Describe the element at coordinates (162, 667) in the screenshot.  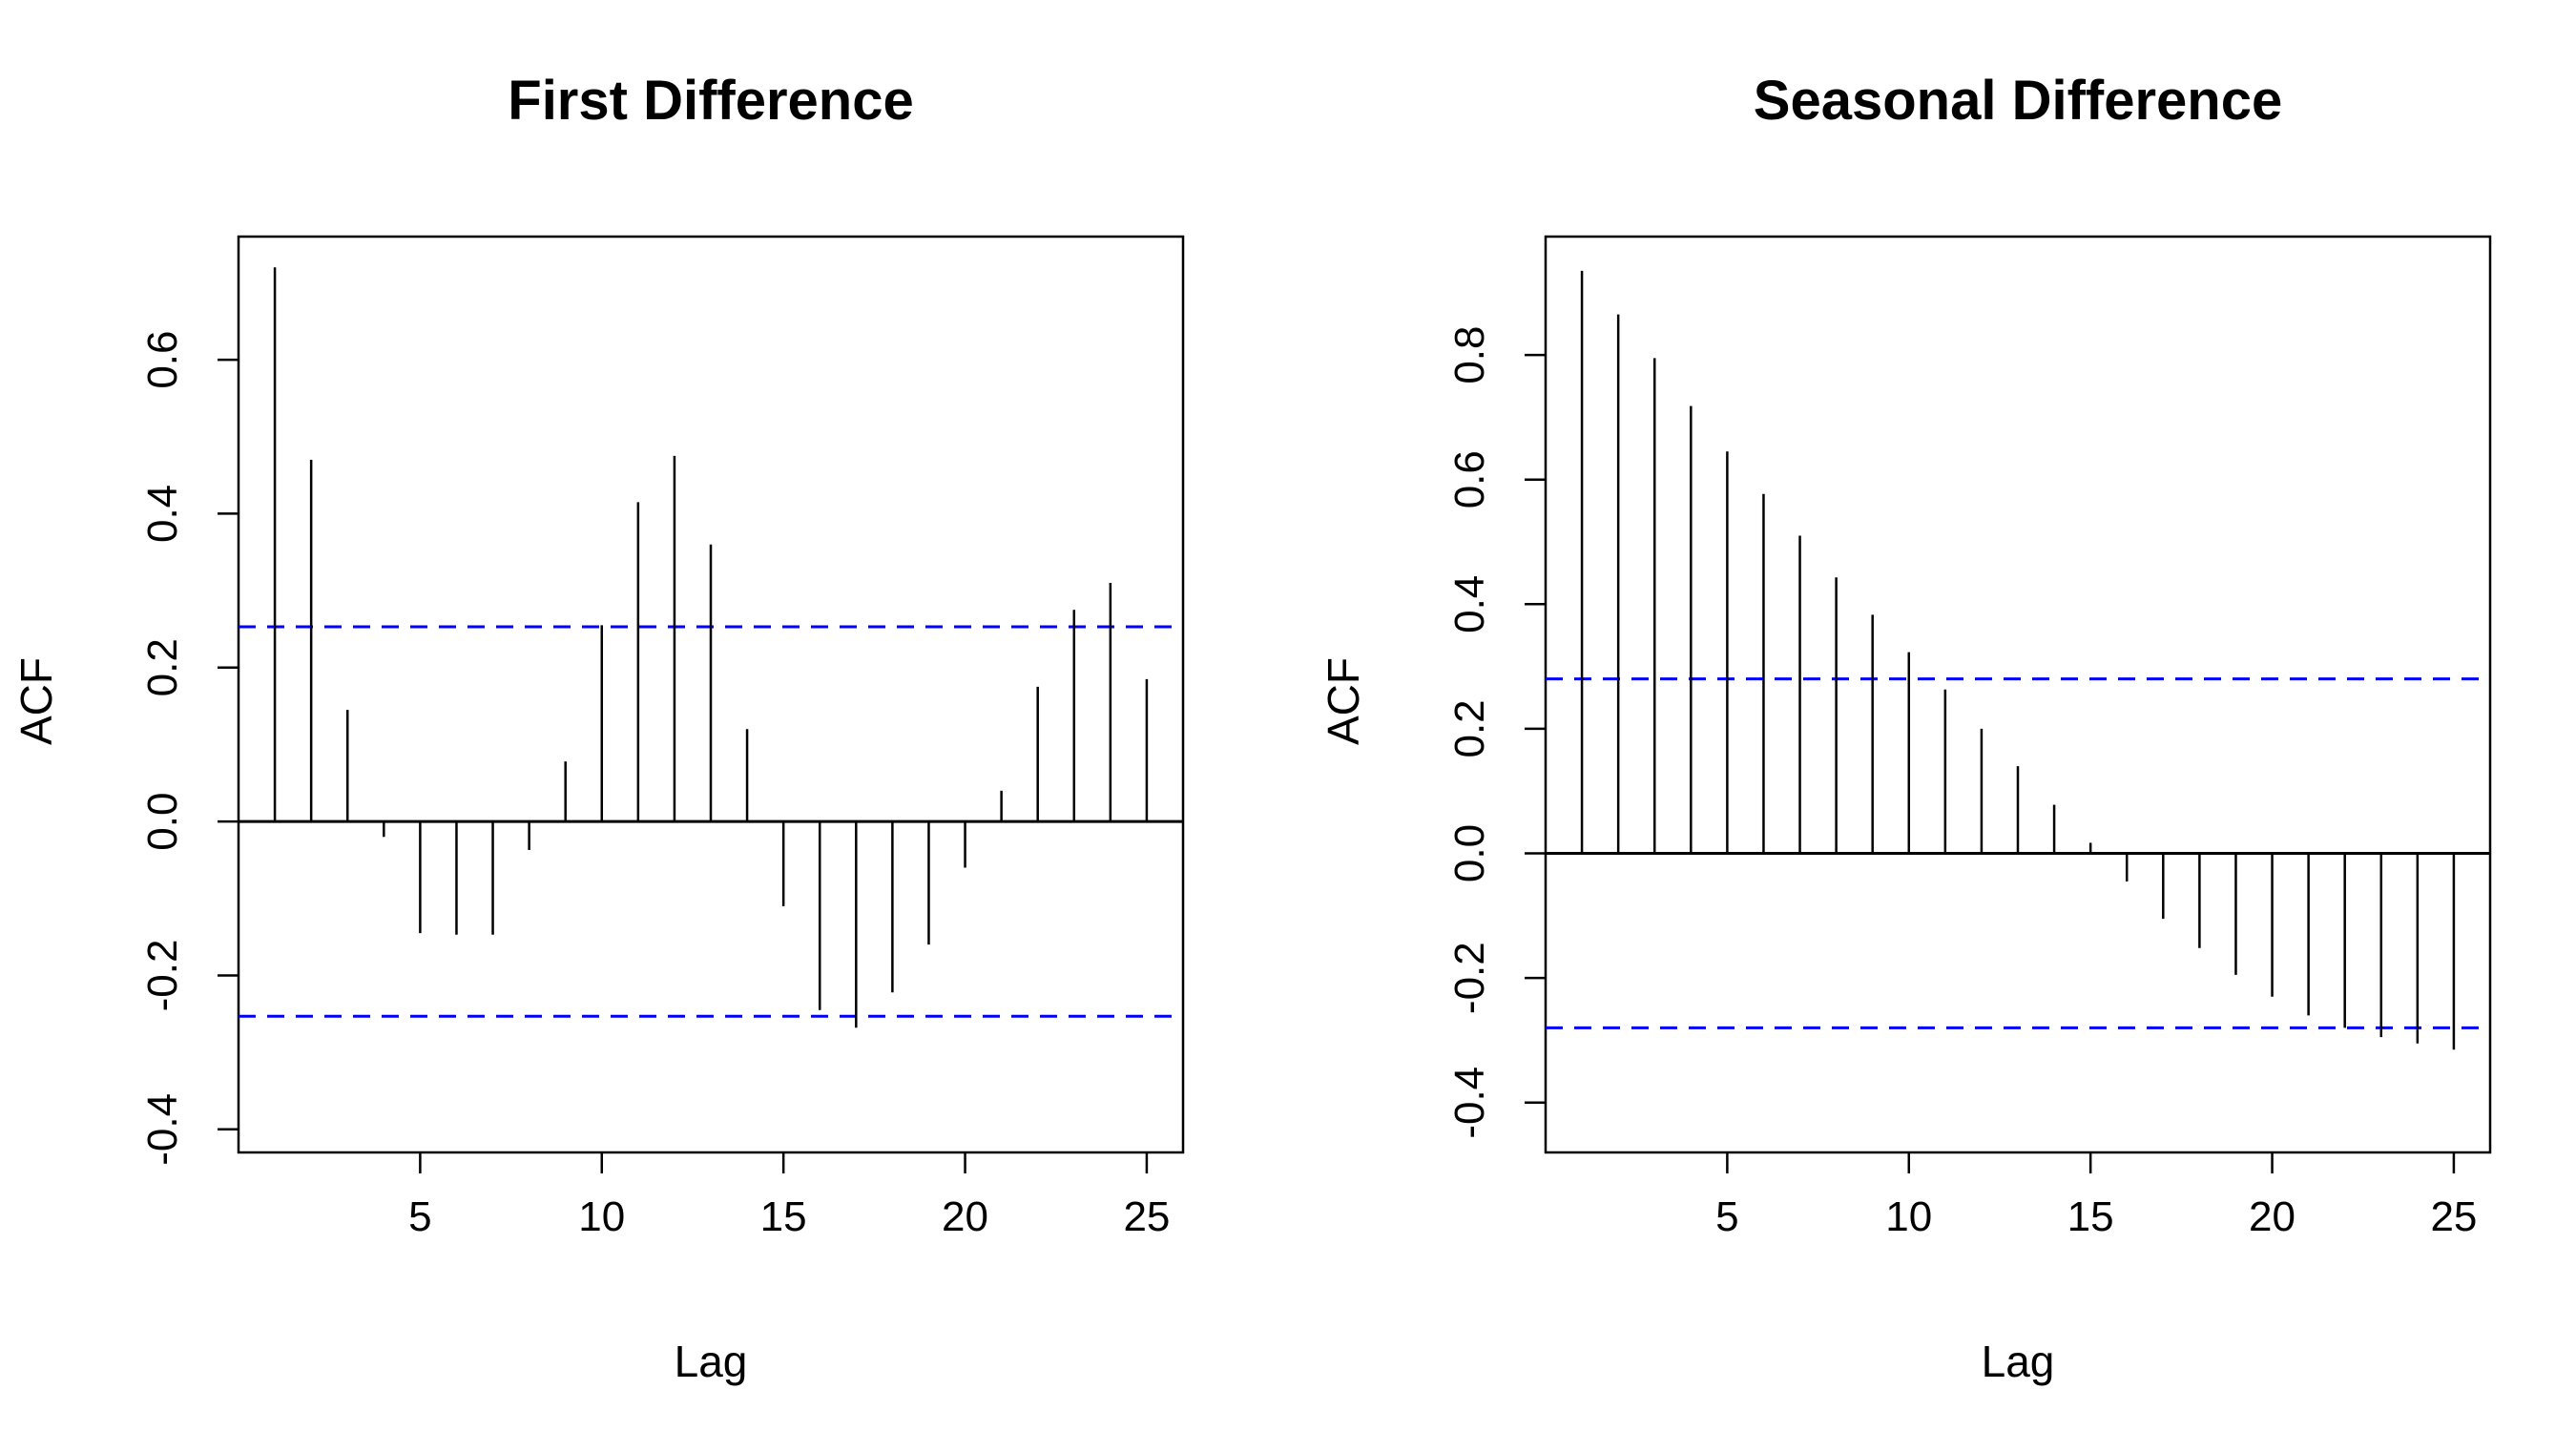
I see `p0-y-tick-label-0.2: 0.2` at that location.